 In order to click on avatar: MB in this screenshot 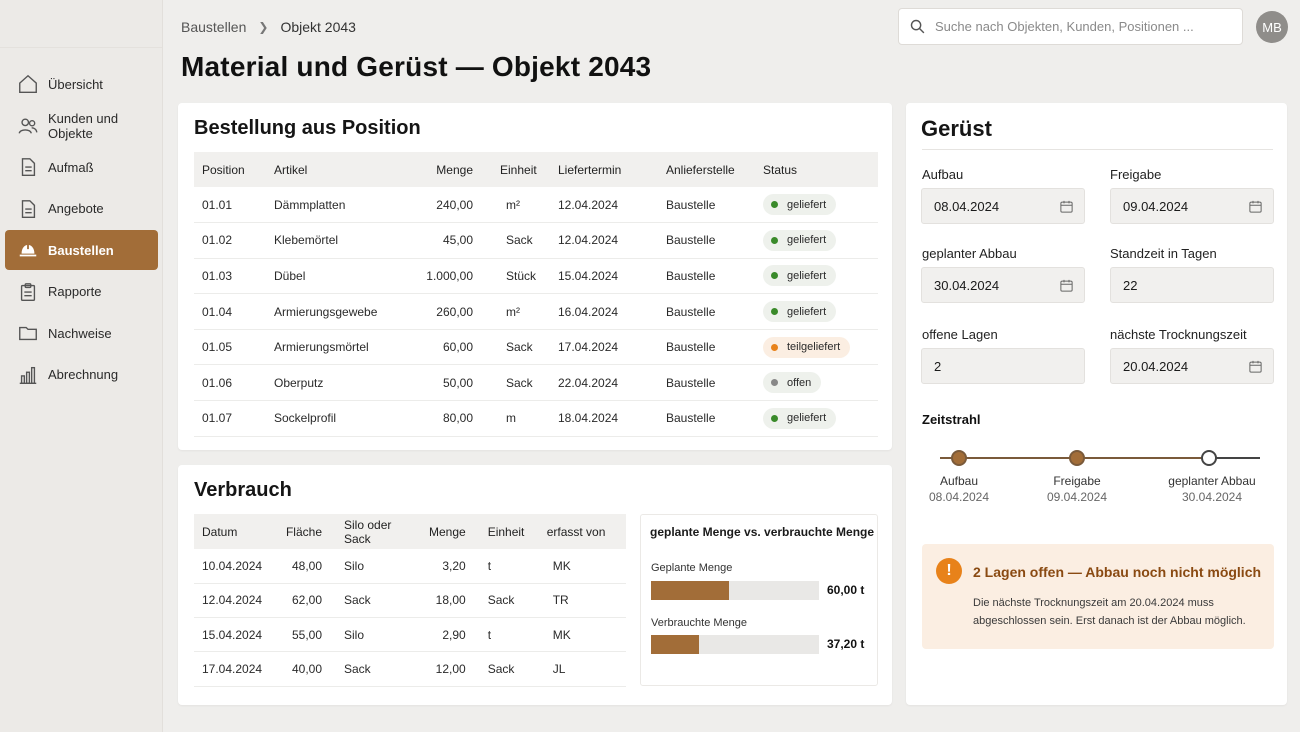, I will do `click(1272, 27)`.